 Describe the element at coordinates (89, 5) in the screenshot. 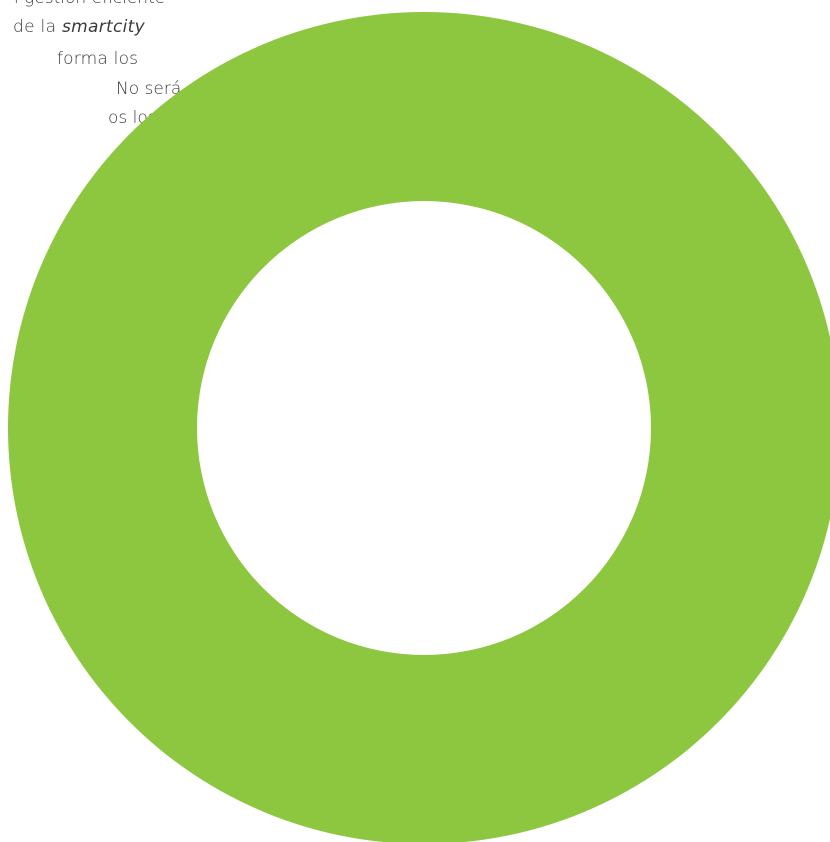

I see `text-line: l gestión eficiente` at that location.